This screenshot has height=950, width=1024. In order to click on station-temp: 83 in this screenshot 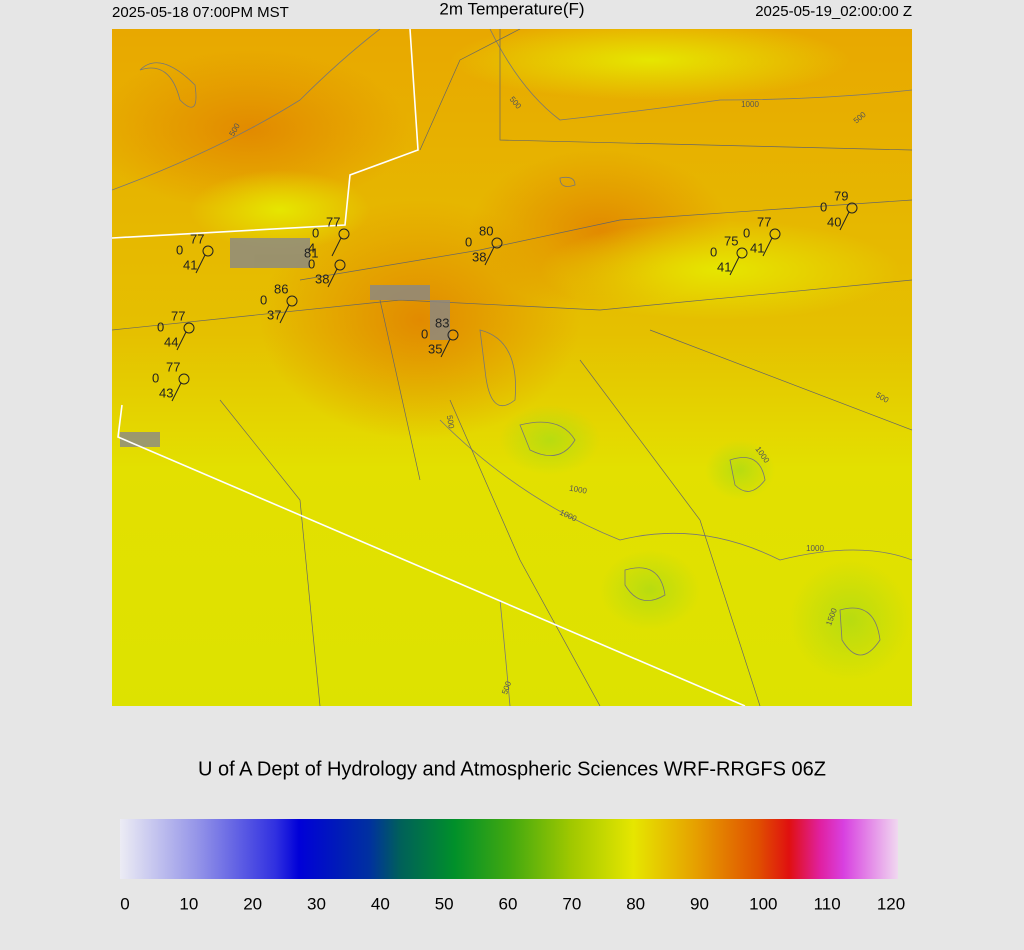, I will do `click(442, 322)`.